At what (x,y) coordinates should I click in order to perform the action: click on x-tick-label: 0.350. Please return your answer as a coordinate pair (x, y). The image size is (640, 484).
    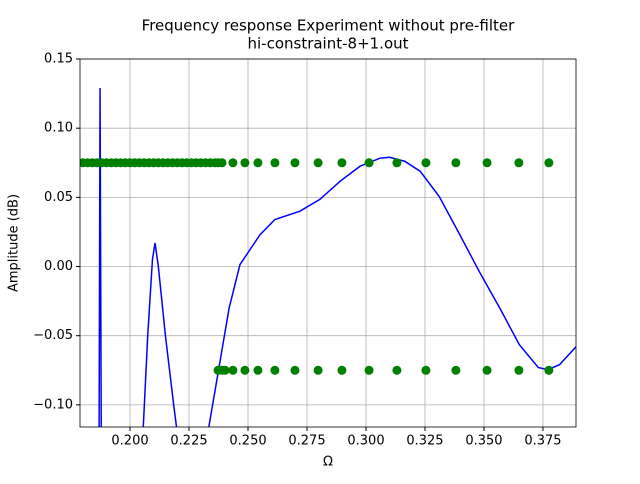
    Looking at the image, I should click on (483, 441).